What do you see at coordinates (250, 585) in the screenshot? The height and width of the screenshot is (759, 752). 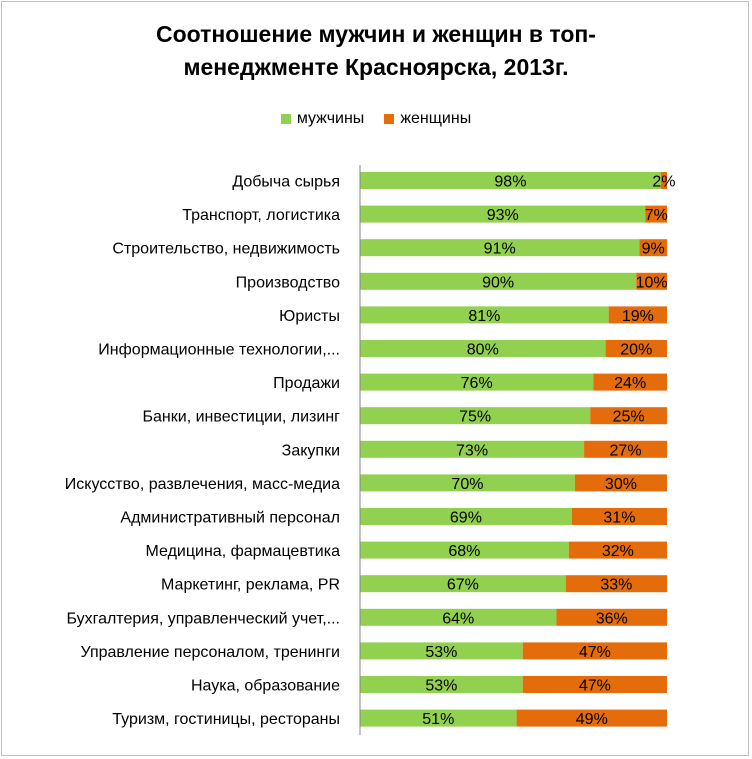 I see `category-label: Маркетинг, реклама, PR` at bounding box center [250, 585].